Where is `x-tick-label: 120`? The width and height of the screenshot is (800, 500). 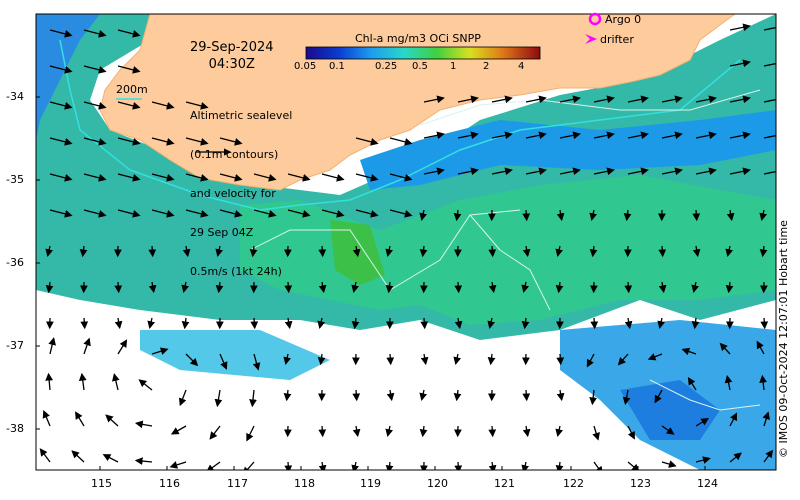
x-tick-label: 120 is located at coordinates (437, 483).